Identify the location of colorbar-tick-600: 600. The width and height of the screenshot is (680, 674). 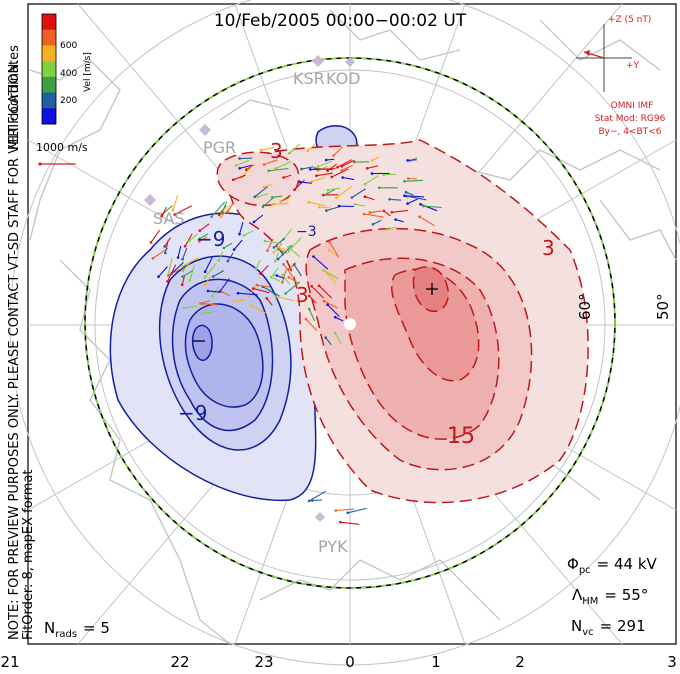
(68, 46).